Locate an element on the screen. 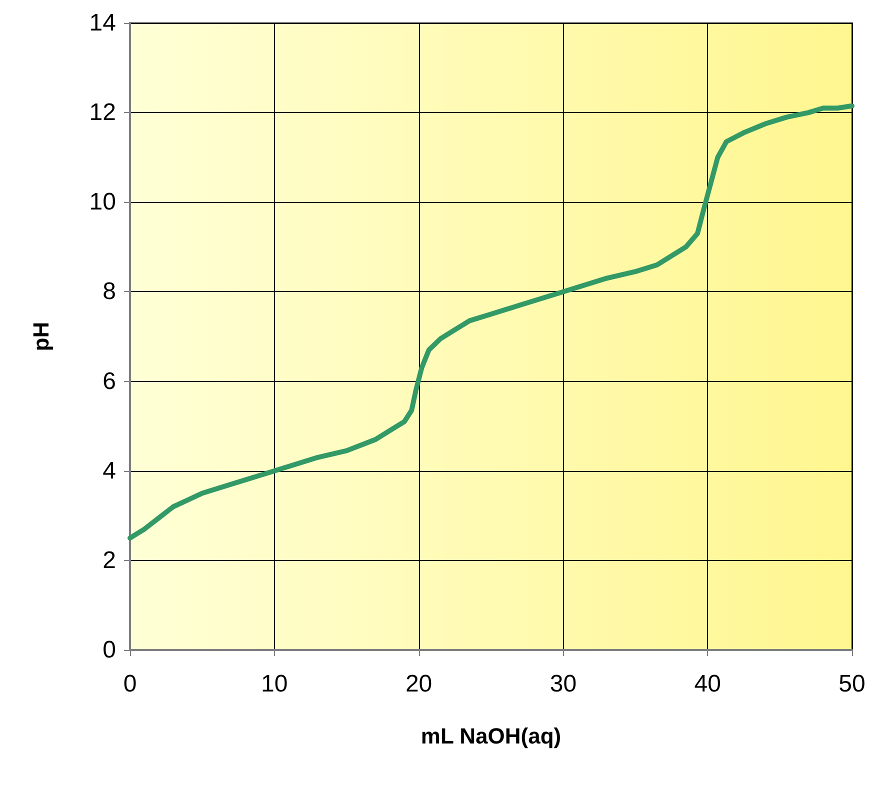 Image resolution: width=878 pixels, height=791 pixels. x-axis-title: mL NaOH(aq) is located at coordinates (491, 736).